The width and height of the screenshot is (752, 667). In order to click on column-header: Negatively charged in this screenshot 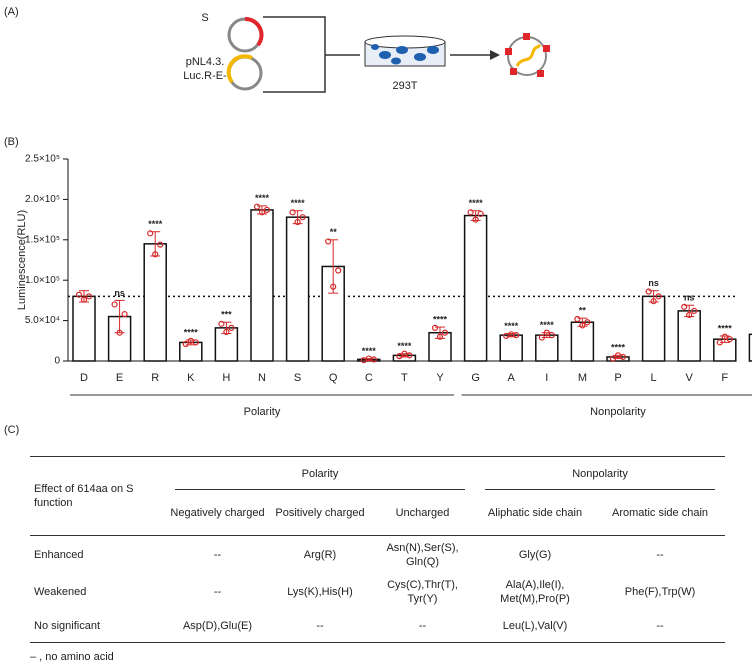, I will do `click(217, 513)`.